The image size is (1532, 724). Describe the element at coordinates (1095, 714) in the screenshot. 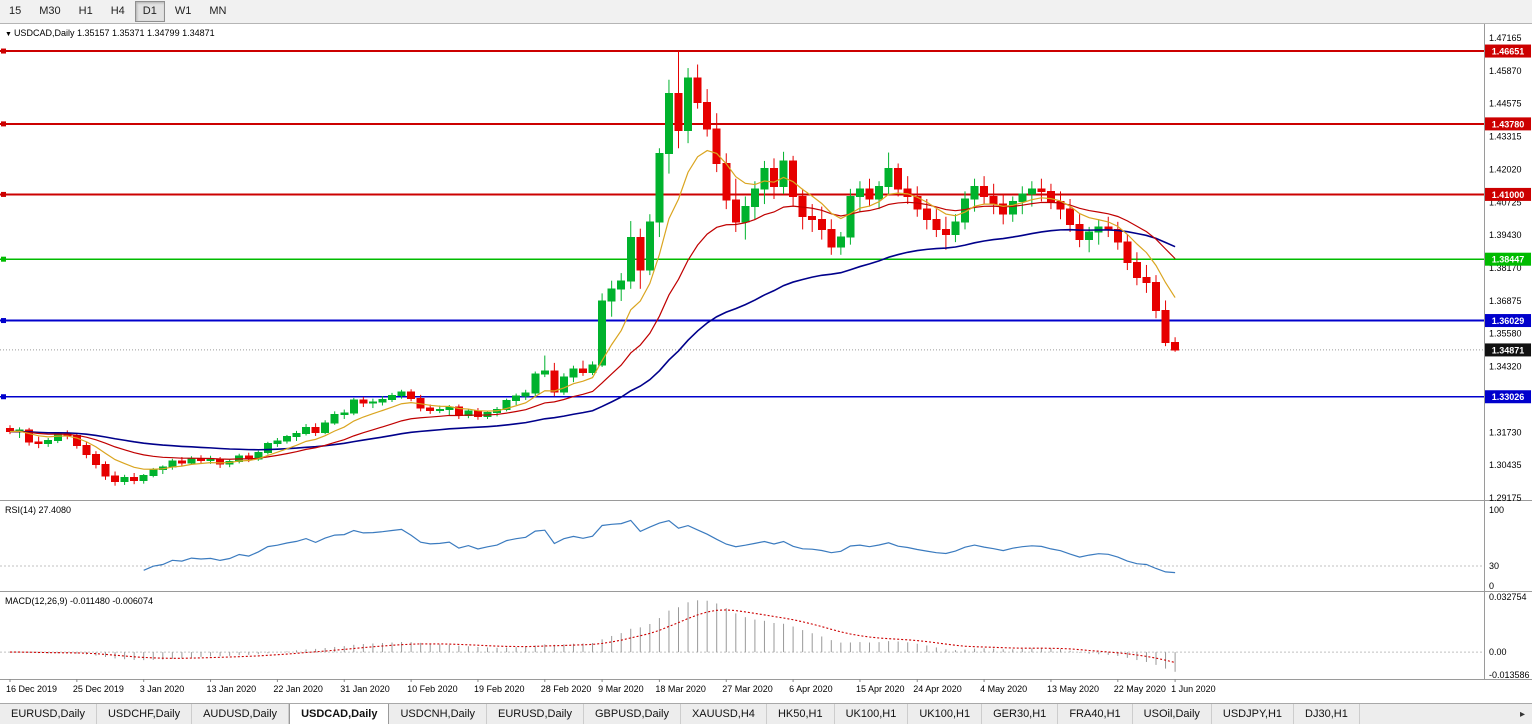

I see `tab-fra40-h1: FRA40,H1` at that location.